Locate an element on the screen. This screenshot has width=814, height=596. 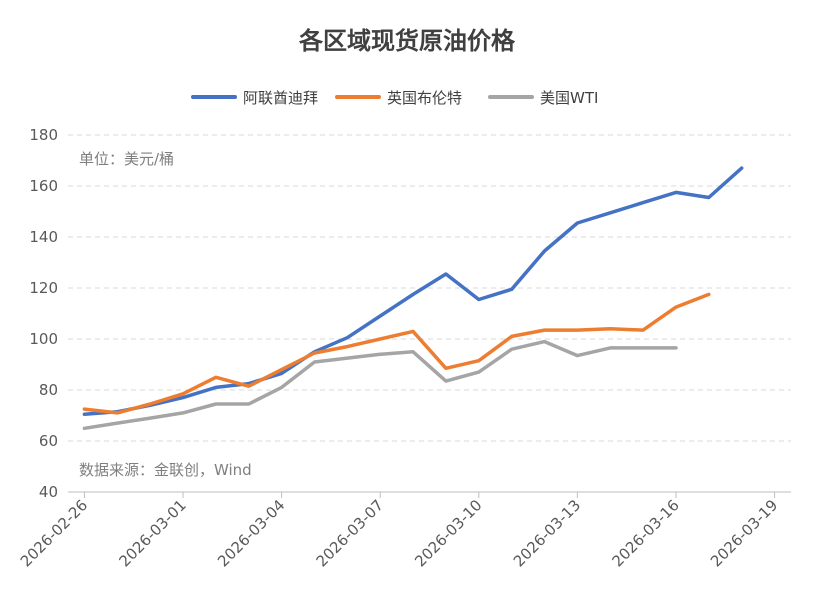
x-tick-label: 2026-03-10 is located at coordinates (448, 533).